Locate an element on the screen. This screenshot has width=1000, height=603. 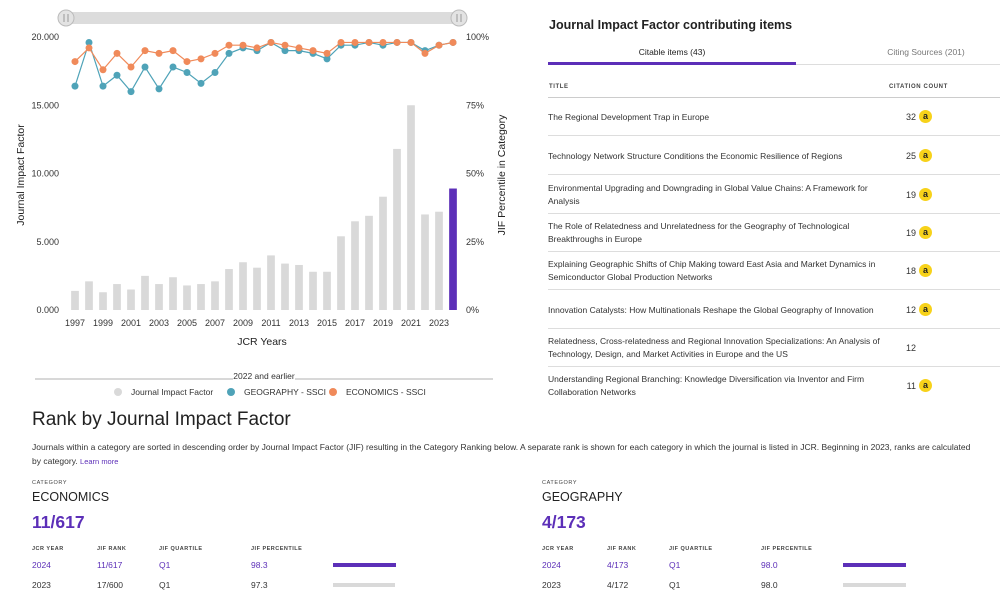
item-citation-count: 32 is located at coordinates (910, 117).